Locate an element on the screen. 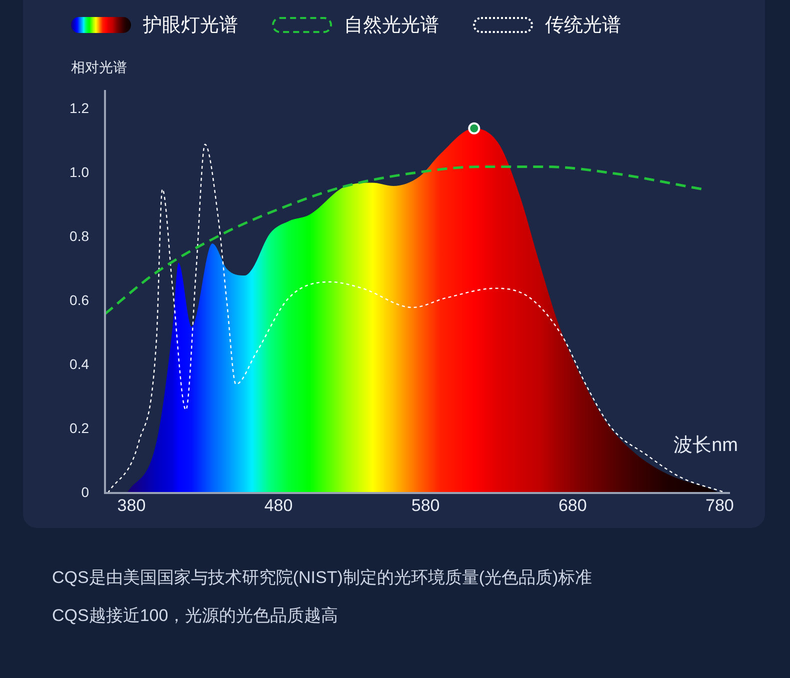 The width and height of the screenshot is (790, 678). y-tick-label: 1.2 is located at coordinates (80, 108).